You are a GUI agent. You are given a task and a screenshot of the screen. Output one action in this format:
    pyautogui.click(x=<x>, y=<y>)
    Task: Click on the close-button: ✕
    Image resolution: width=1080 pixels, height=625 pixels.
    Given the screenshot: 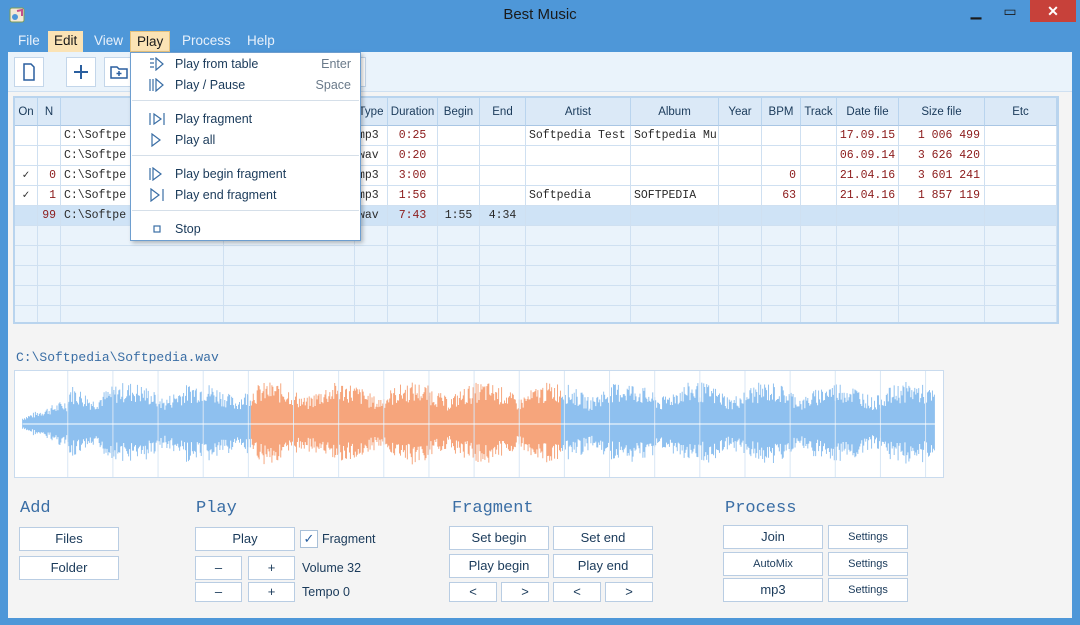 What is the action you would take?
    pyautogui.click(x=1053, y=11)
    